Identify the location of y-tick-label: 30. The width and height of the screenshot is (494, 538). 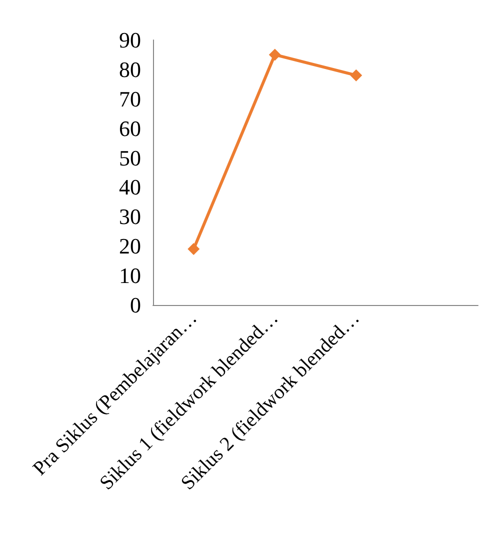
(130, 217).